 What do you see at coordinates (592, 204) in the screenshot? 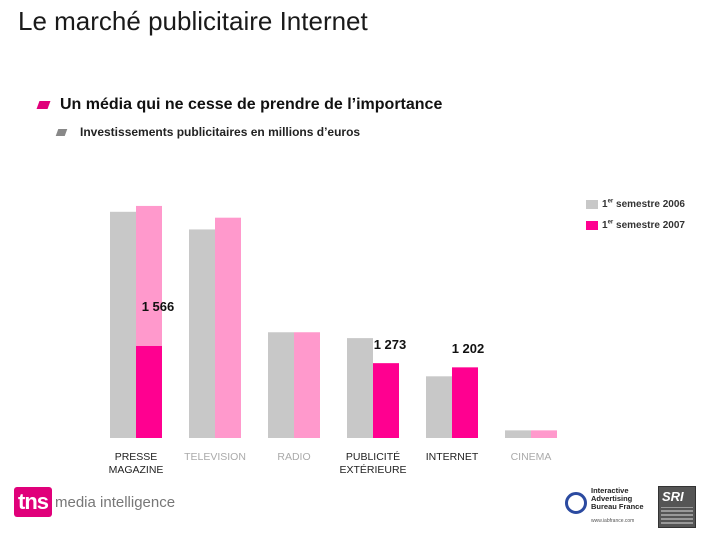
I see `legend-swatch-2006` at bounding box center [592, 204].